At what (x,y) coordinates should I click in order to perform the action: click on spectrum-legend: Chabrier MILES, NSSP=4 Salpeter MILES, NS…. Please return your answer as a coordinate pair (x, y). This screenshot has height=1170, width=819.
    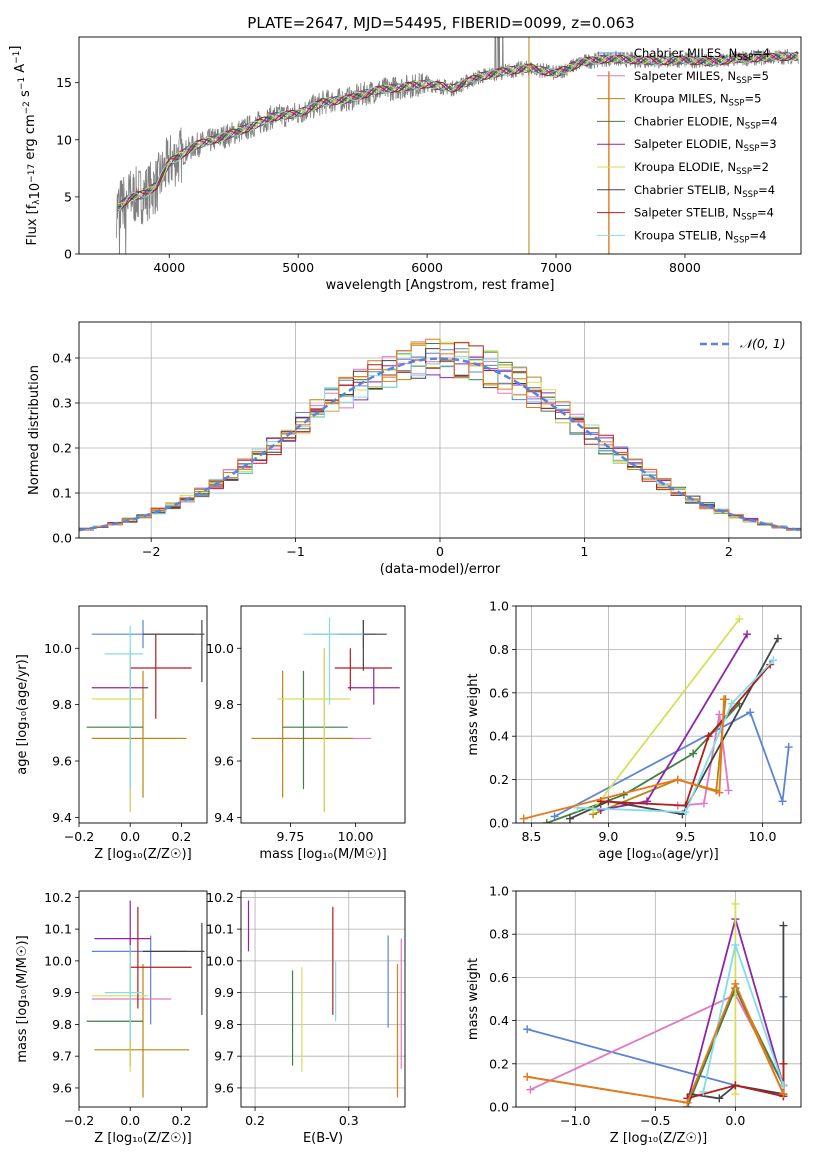
    Looking at the image, I should click on (687, 145).